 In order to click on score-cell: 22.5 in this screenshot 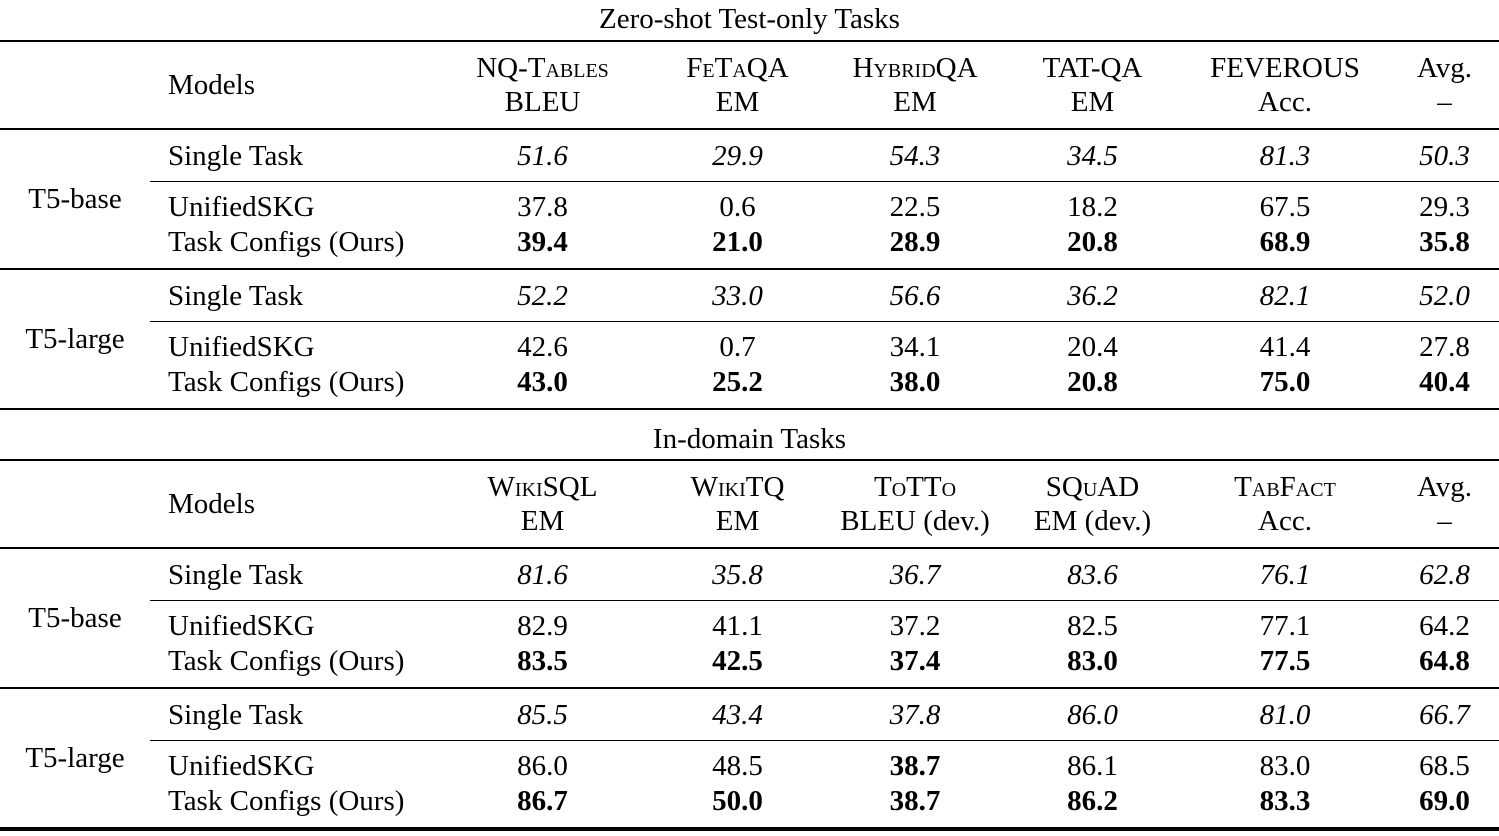, I will do `click(915, 207)`.